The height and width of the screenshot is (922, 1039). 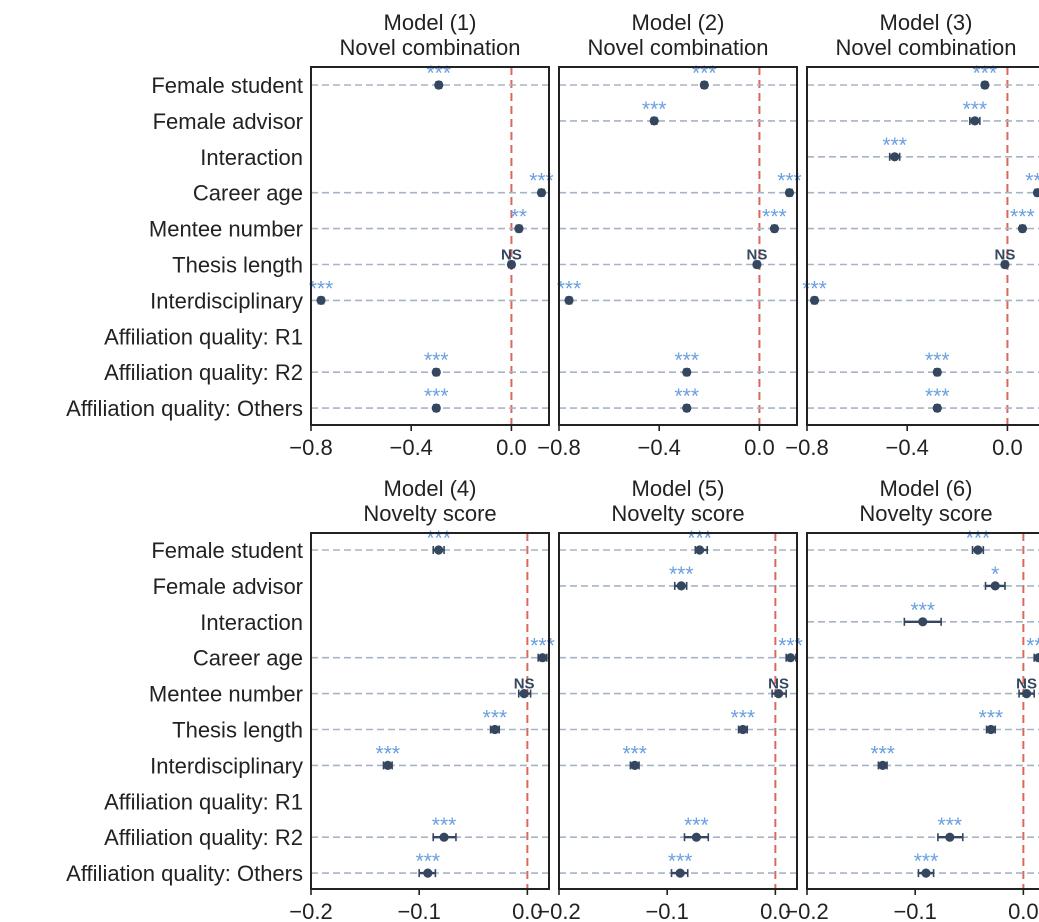 I want to click on y-tick-label-mentee-number: Mentee number, so click(x=226, y=694).